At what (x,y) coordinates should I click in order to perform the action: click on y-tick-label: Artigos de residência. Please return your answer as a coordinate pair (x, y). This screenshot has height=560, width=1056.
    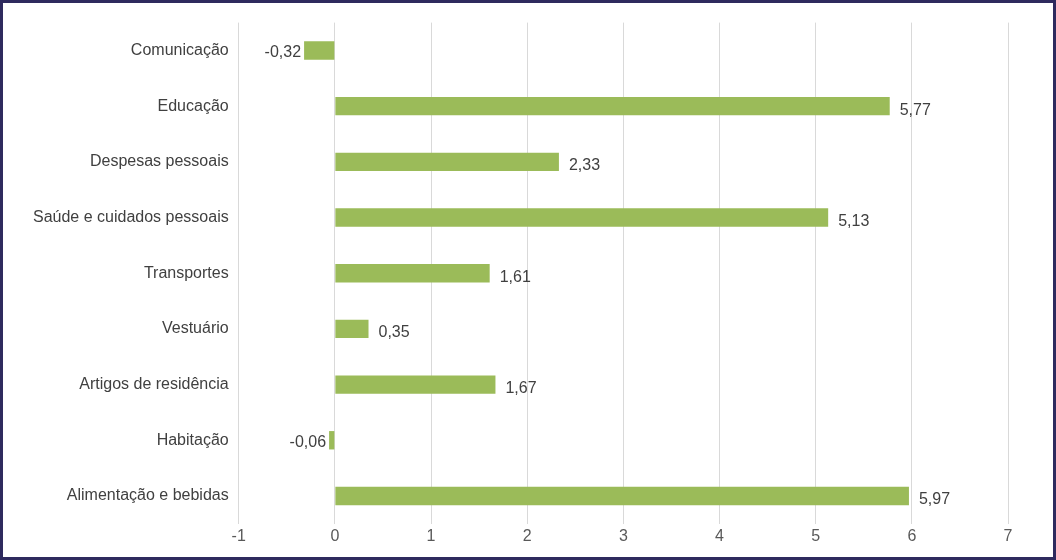
    Looking at the image, I should click on (154, 383).